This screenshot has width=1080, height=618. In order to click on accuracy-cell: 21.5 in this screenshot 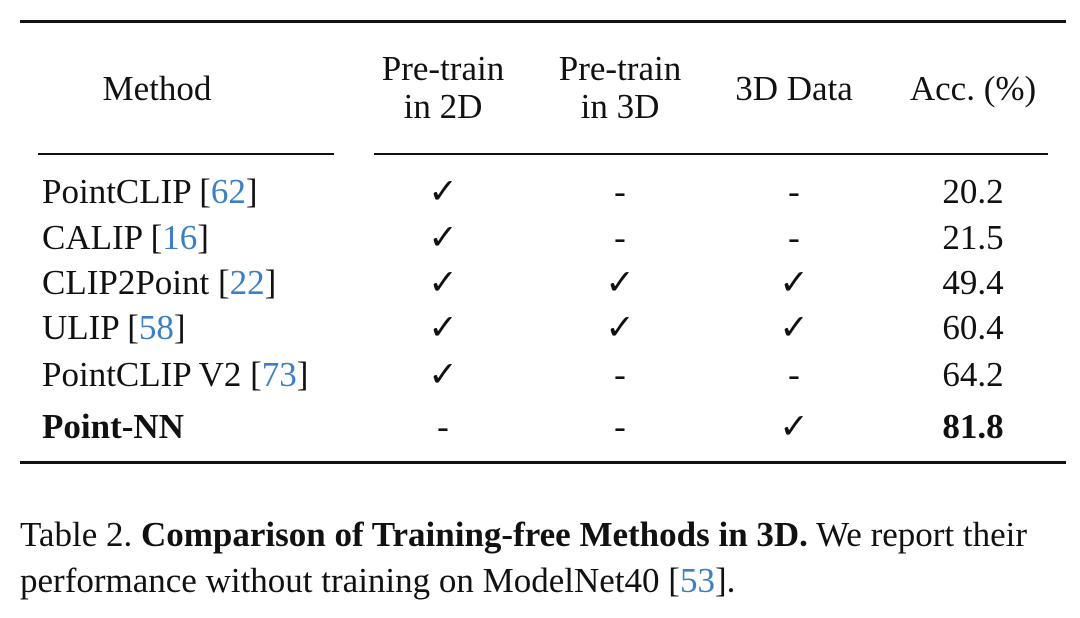, I will do `click(973, 237)`.